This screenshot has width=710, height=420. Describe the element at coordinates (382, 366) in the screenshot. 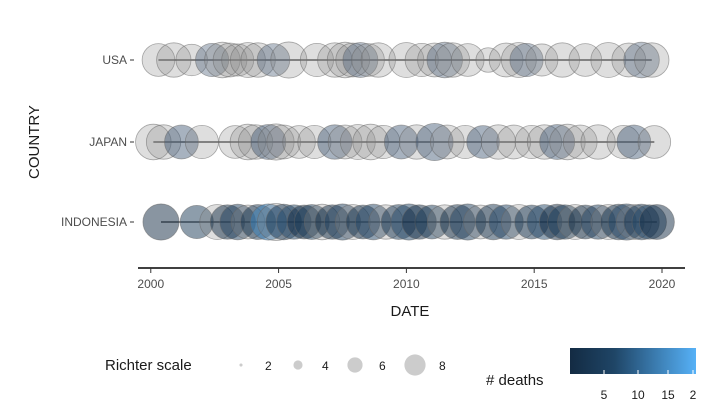

I see `size-legend-label: 6` at that location.